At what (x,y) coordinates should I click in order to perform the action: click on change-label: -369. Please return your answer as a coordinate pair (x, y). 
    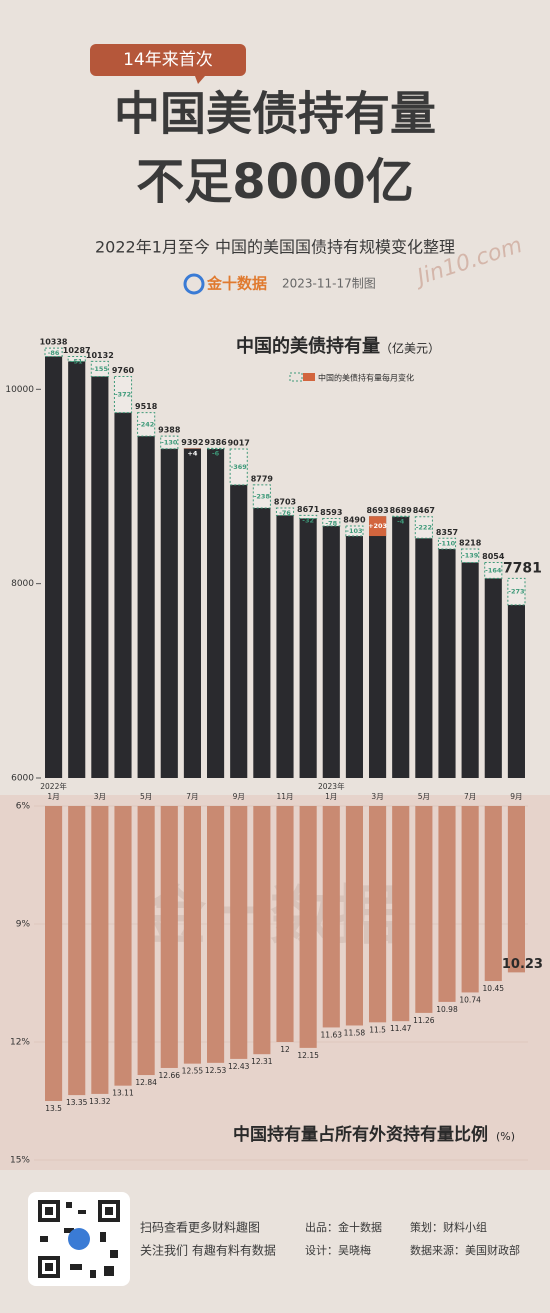
    Looking at the image, I should click on (239, 467).